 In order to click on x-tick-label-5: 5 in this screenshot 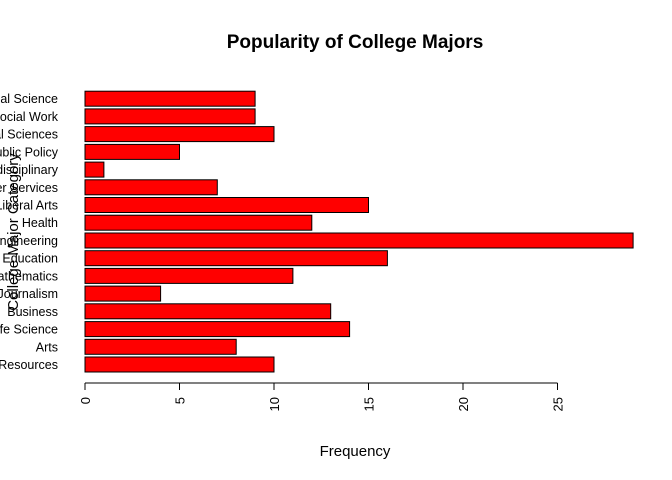, I will do `click(180, 400)`.